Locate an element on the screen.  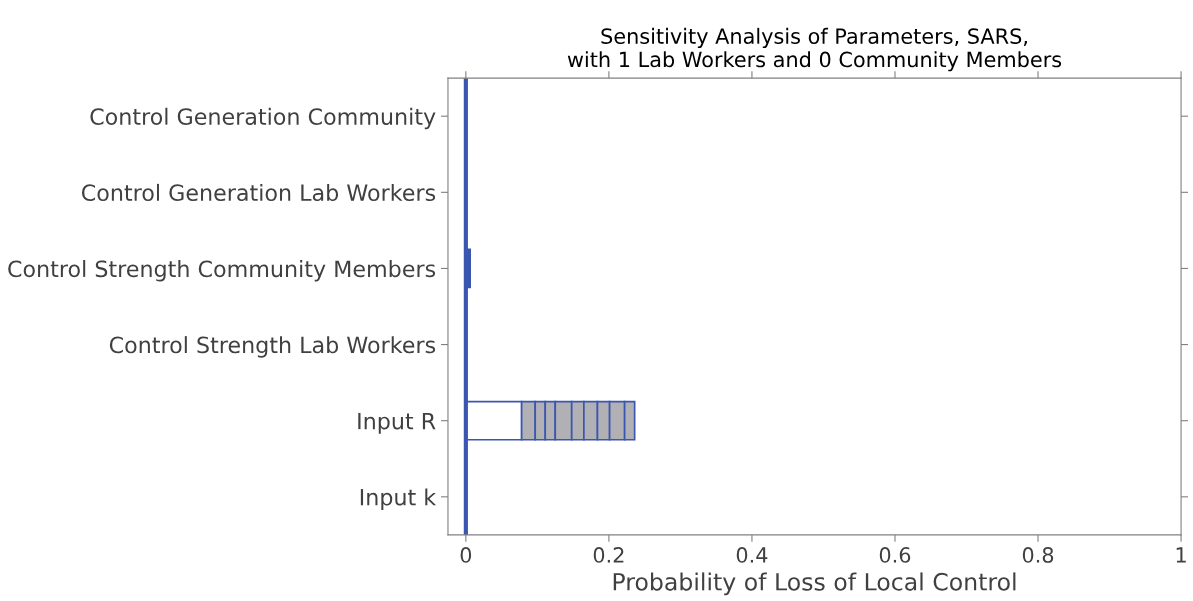
x-tick-label: 0 is located at coordinates (466, 555).